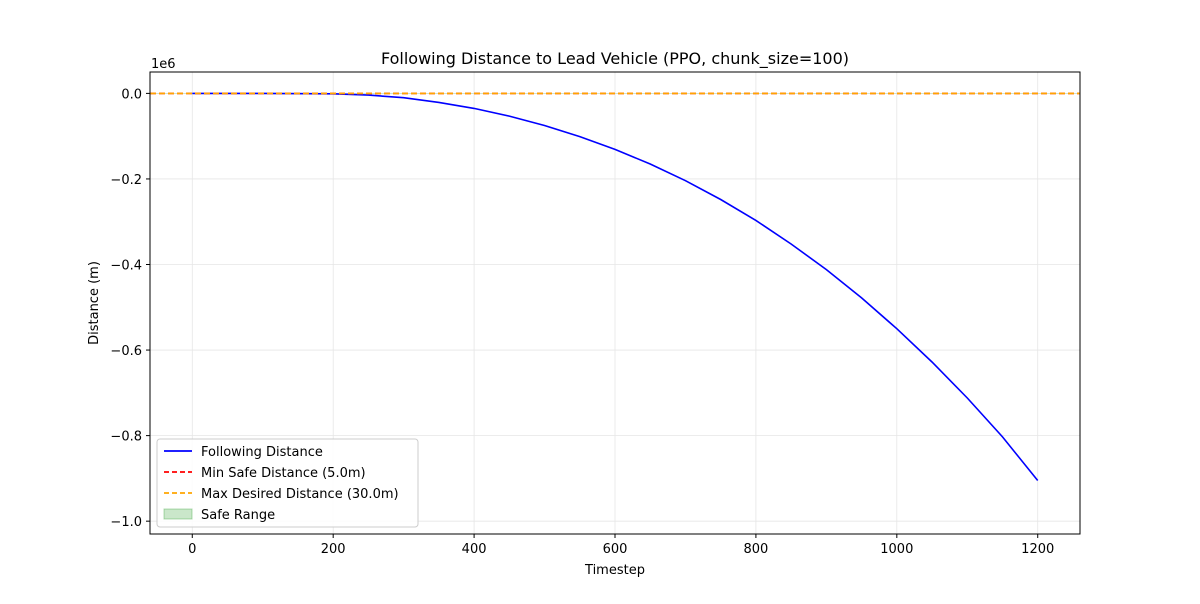 Image resolution: width=1200 pixels, height=604 pixels. I want to click on x-tick-label: 400, so click(474, 549).